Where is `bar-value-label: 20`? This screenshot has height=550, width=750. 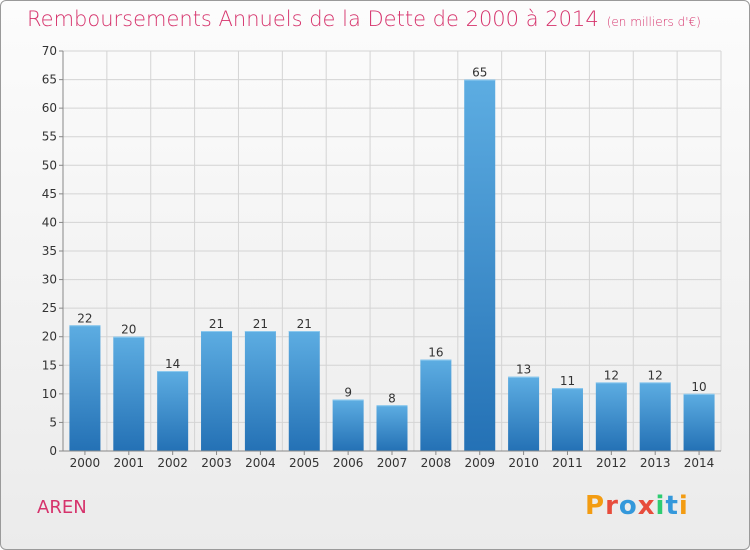 bar-value-label: 20 is located at coordinates (128, 330).